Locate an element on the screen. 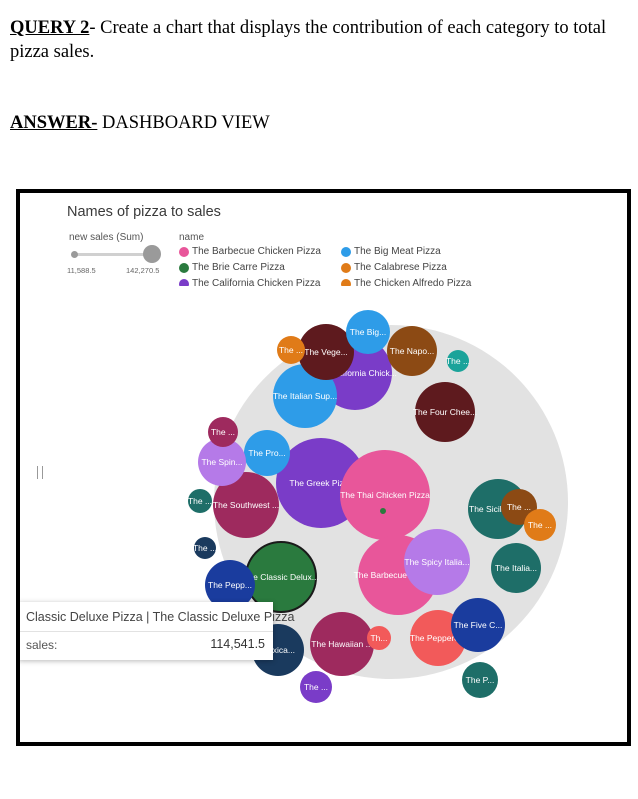  size-legend-min-dot is located at coordinates (74, 254).